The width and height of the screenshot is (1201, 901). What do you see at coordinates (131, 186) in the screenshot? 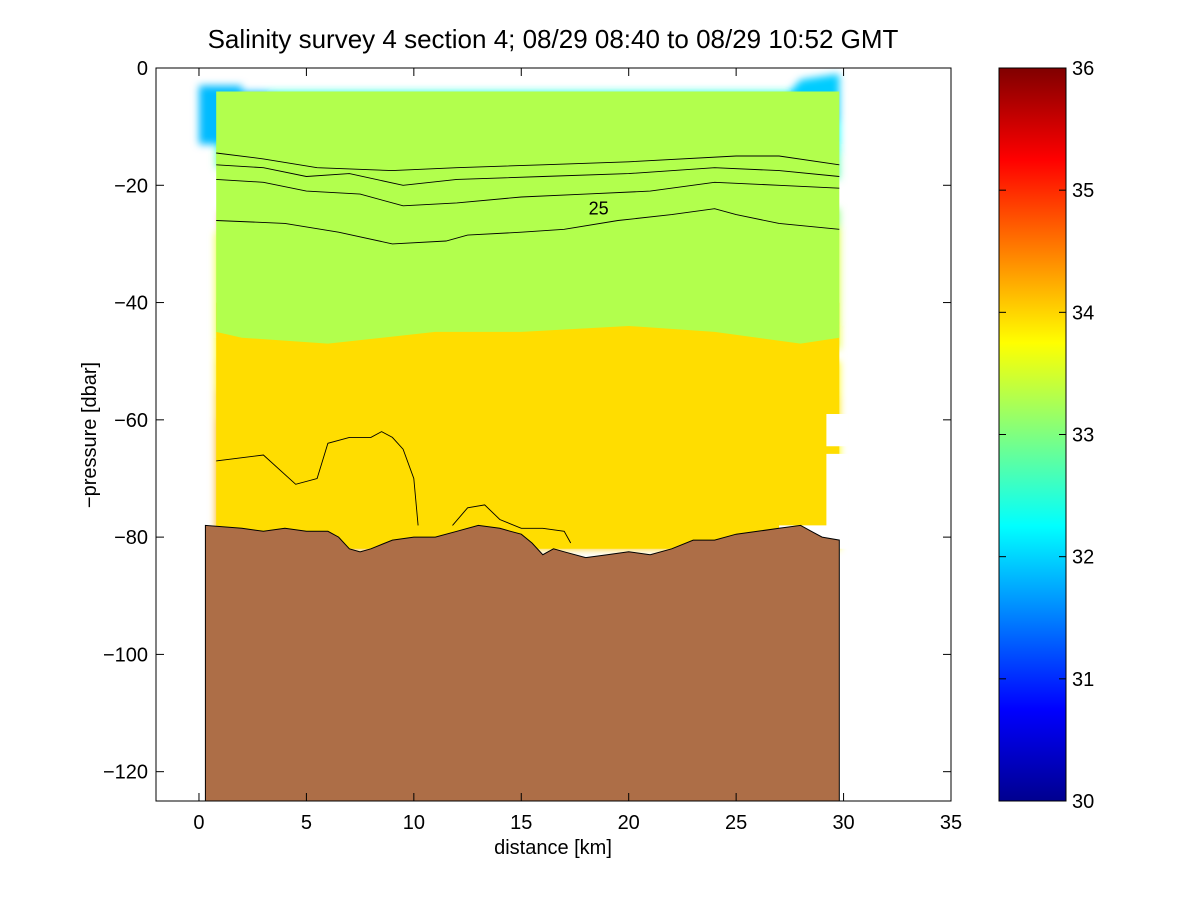
I see `y-tick-label: −20` at bounding box center [131, 186].